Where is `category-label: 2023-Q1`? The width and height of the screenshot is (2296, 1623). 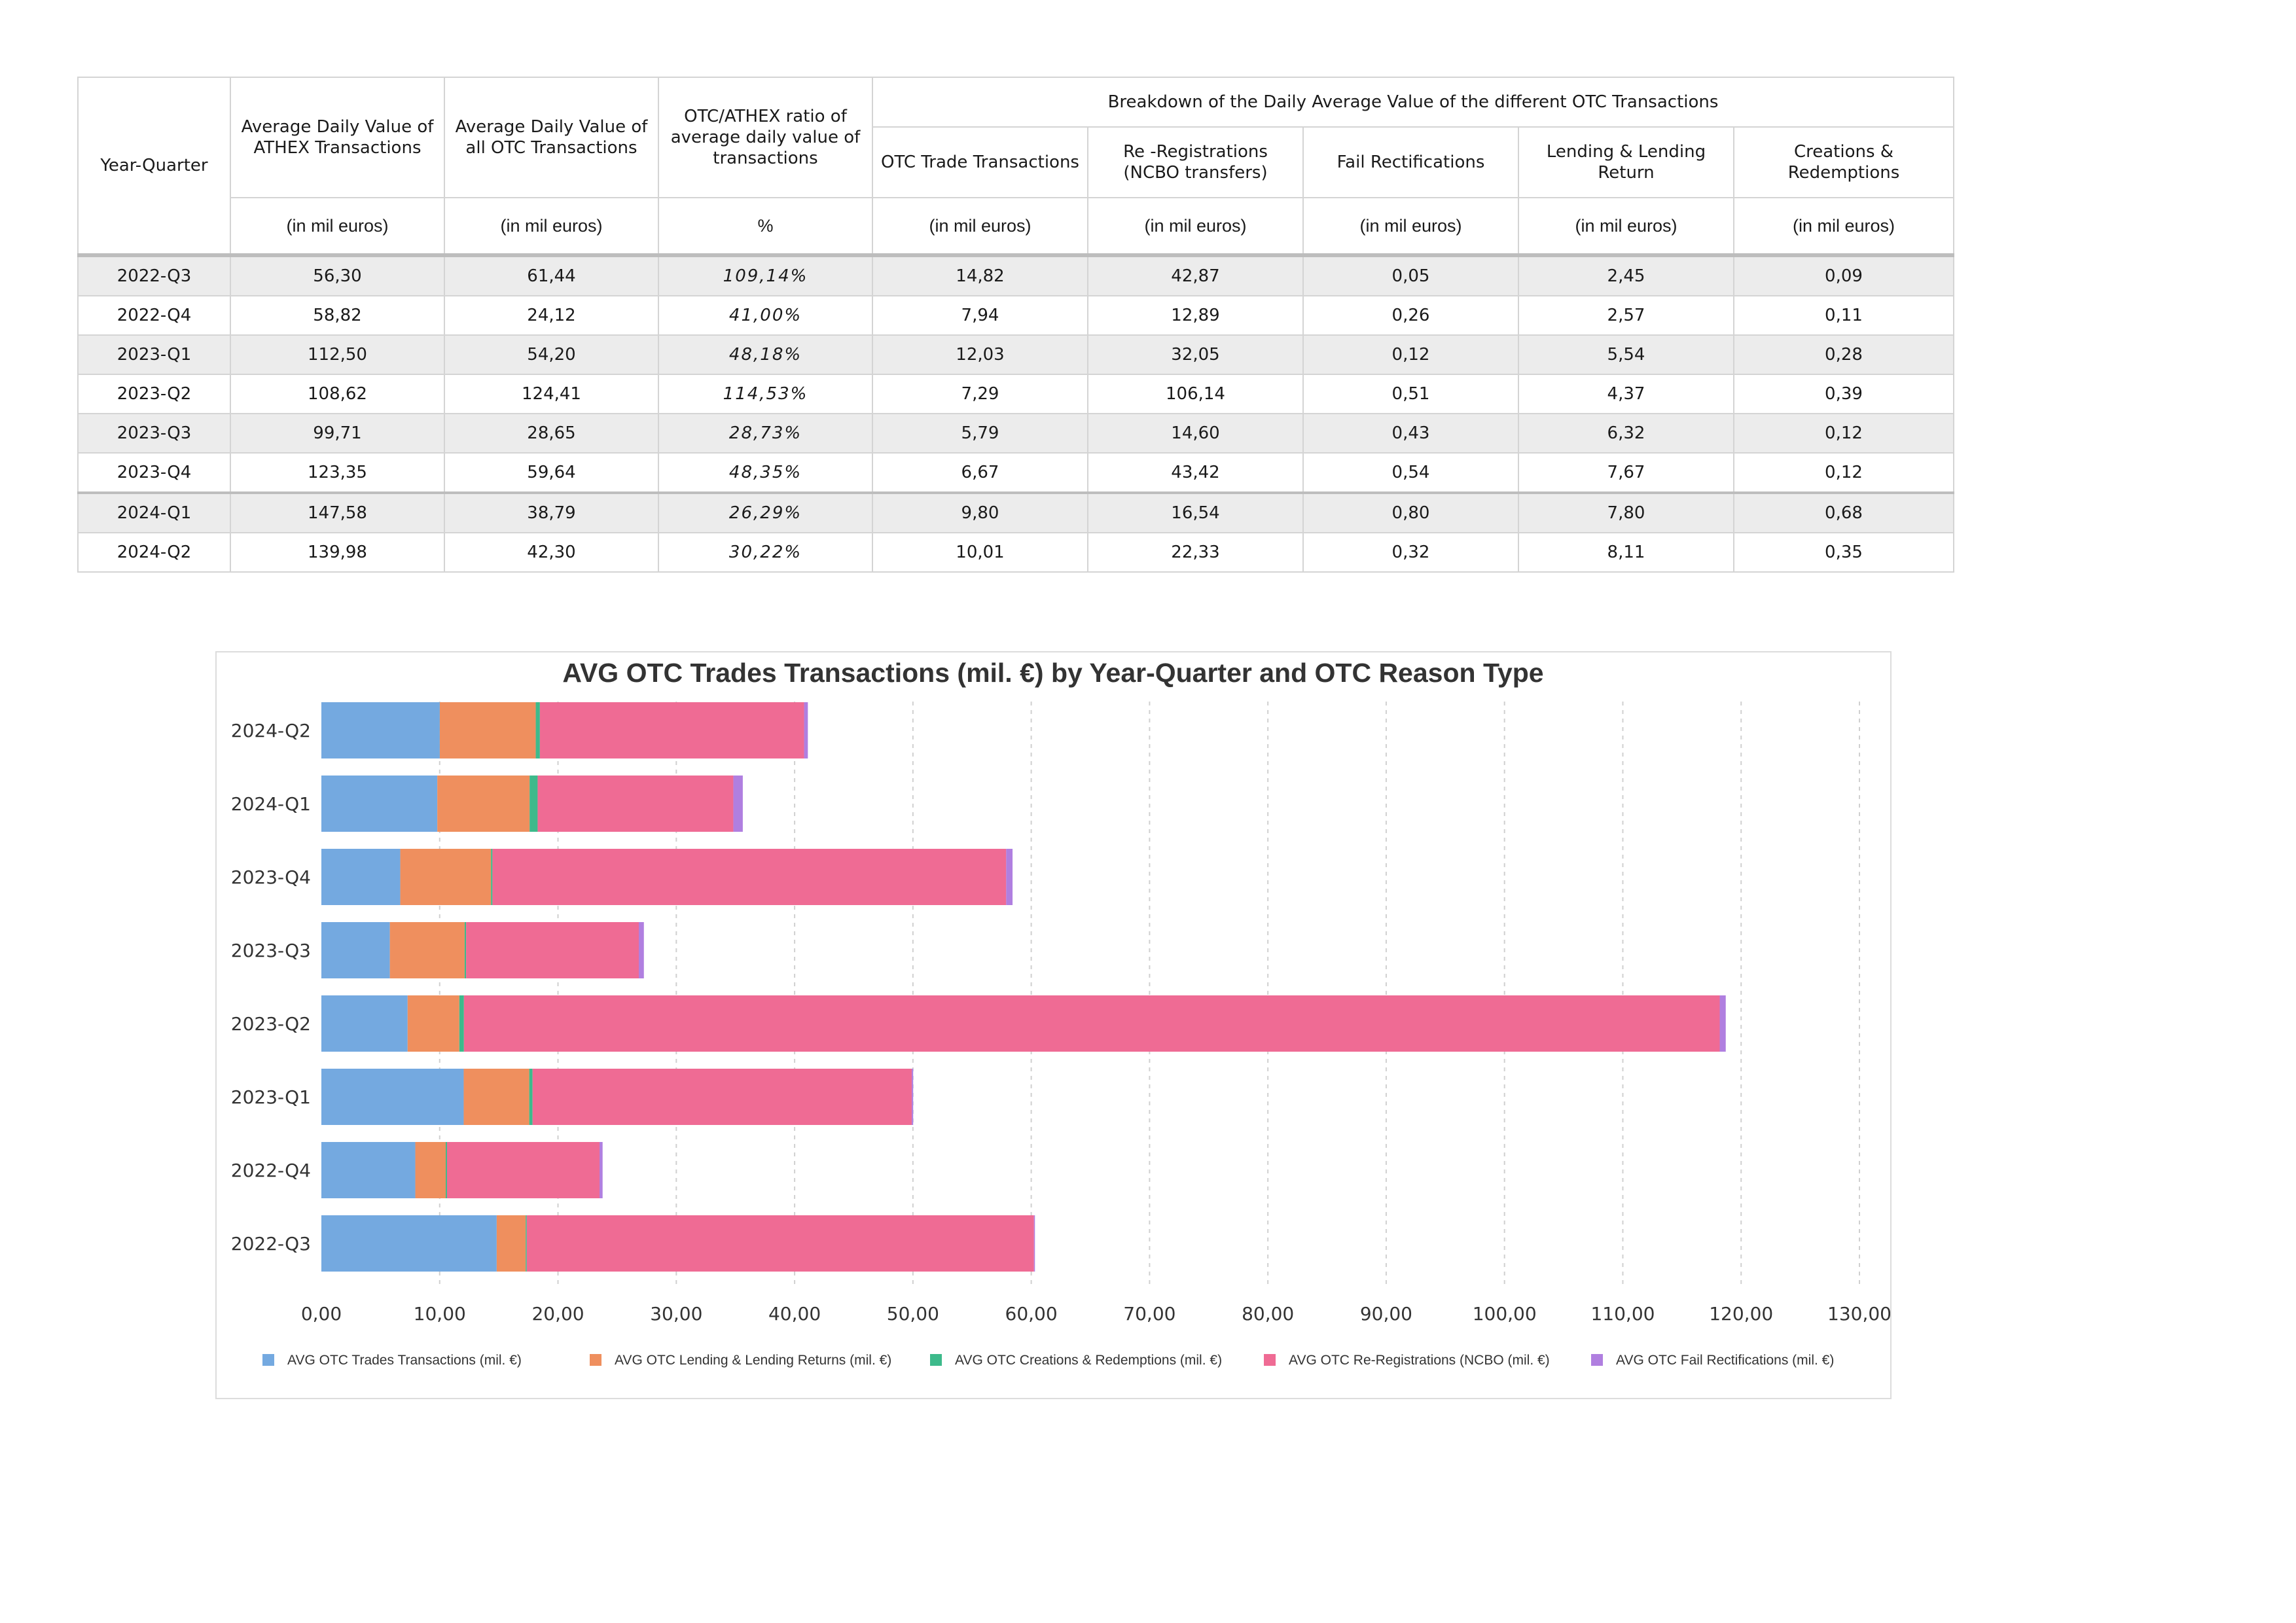 category-label: 2023-Q1 is located at coordinates (271, 1097).